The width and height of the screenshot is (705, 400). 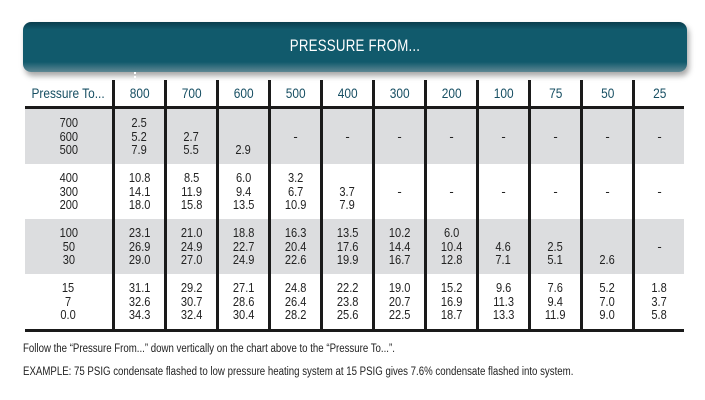 I want to click on cell-value: 27.0, so click(x=191, y=259).